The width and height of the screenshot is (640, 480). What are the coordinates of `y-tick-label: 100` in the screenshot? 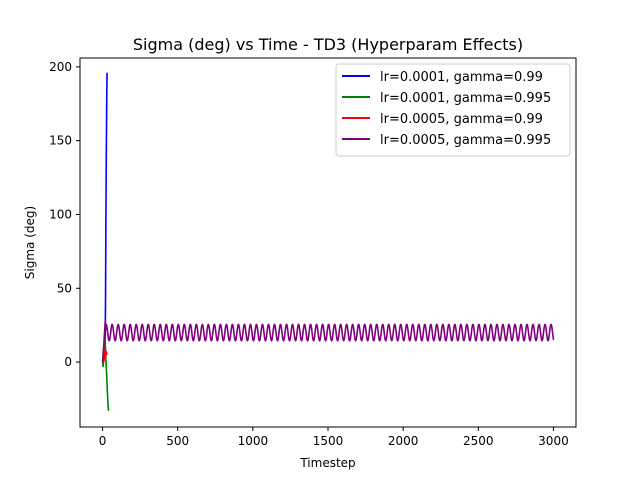 It's located at (60, 214).